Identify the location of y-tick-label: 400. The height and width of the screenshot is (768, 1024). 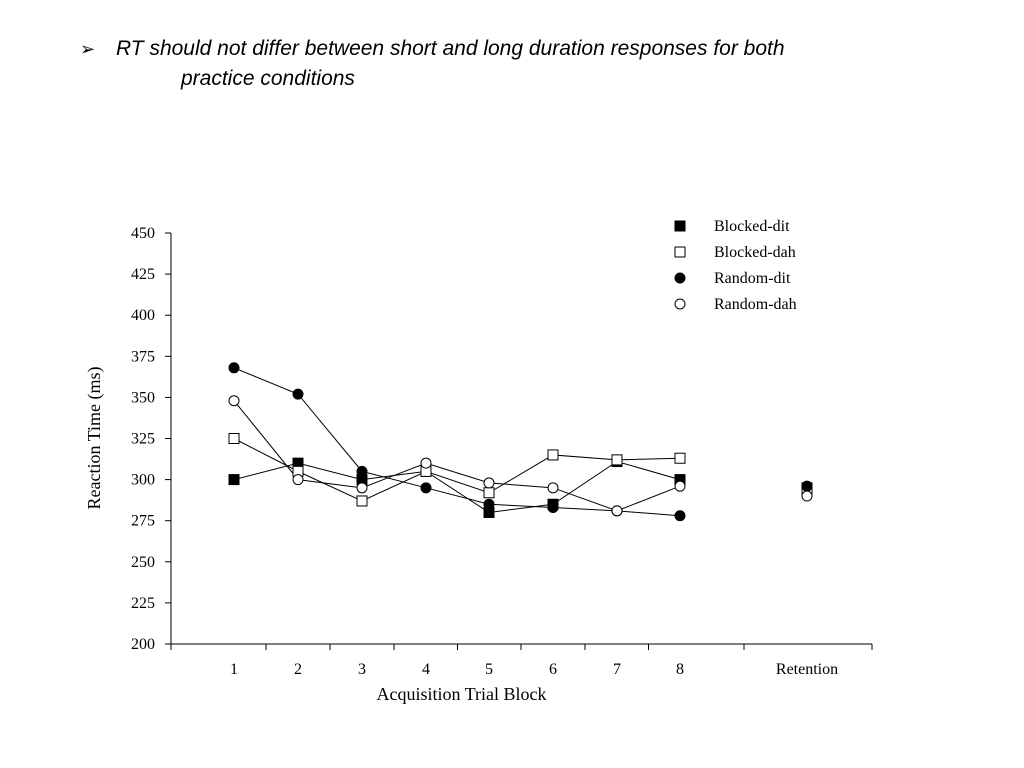
(143, 315).